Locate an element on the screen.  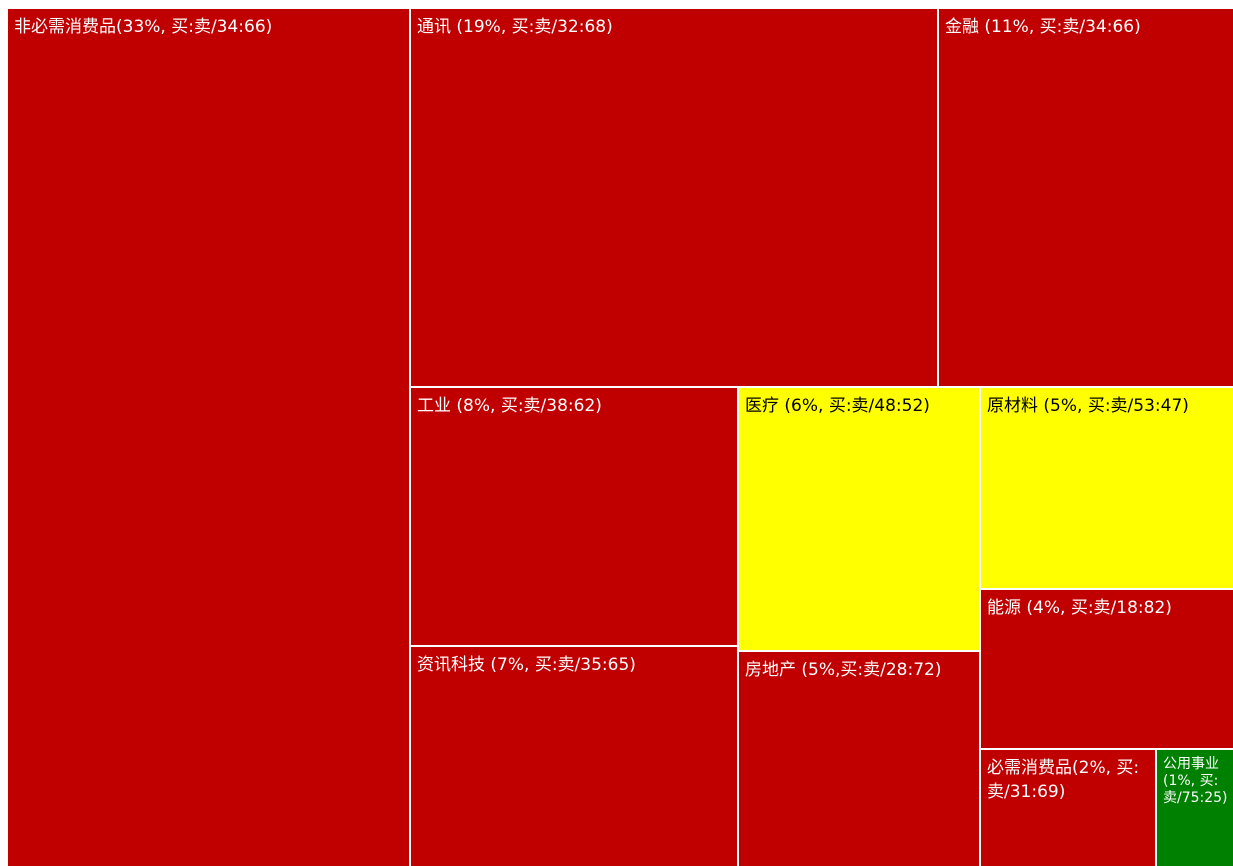
treemap-tile-energy: 能源 (4%, 买:卖/18:82) is located at coordinates (1107, 669).